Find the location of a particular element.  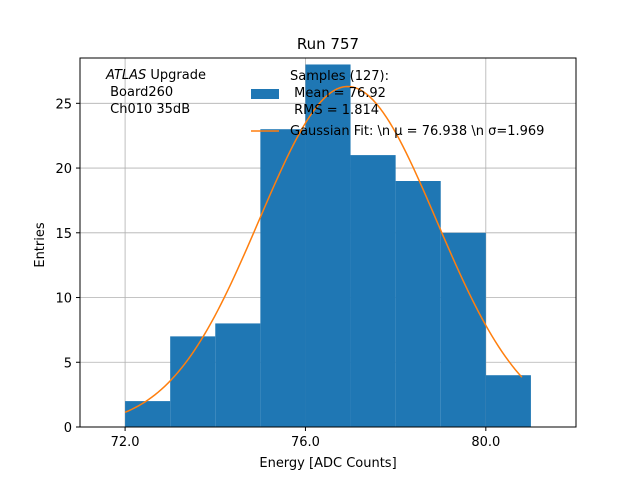

x-tick-label: 76.0 is located at coordinates (305, 442).